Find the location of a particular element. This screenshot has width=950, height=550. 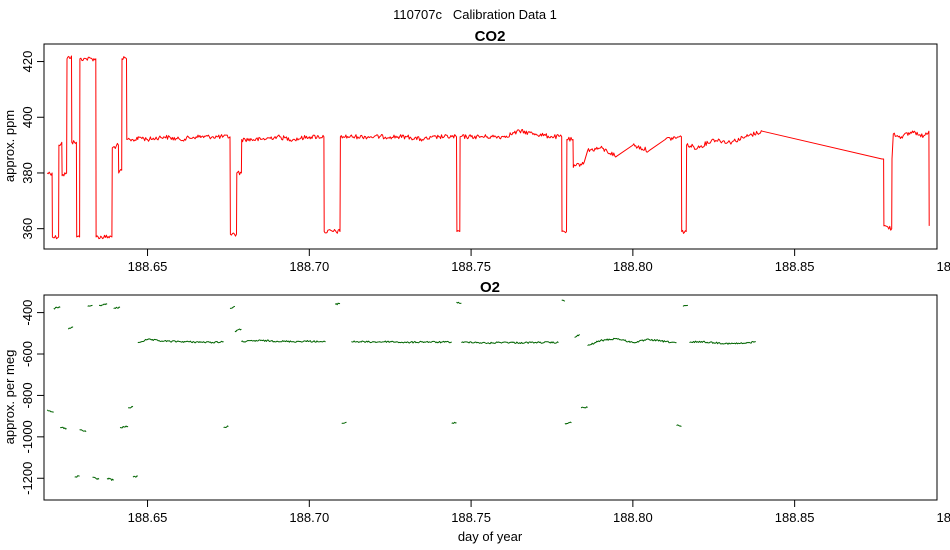

o2-y-axis: -1200 -1000 -800 -600 -400 is located at coordinates (32, 397).